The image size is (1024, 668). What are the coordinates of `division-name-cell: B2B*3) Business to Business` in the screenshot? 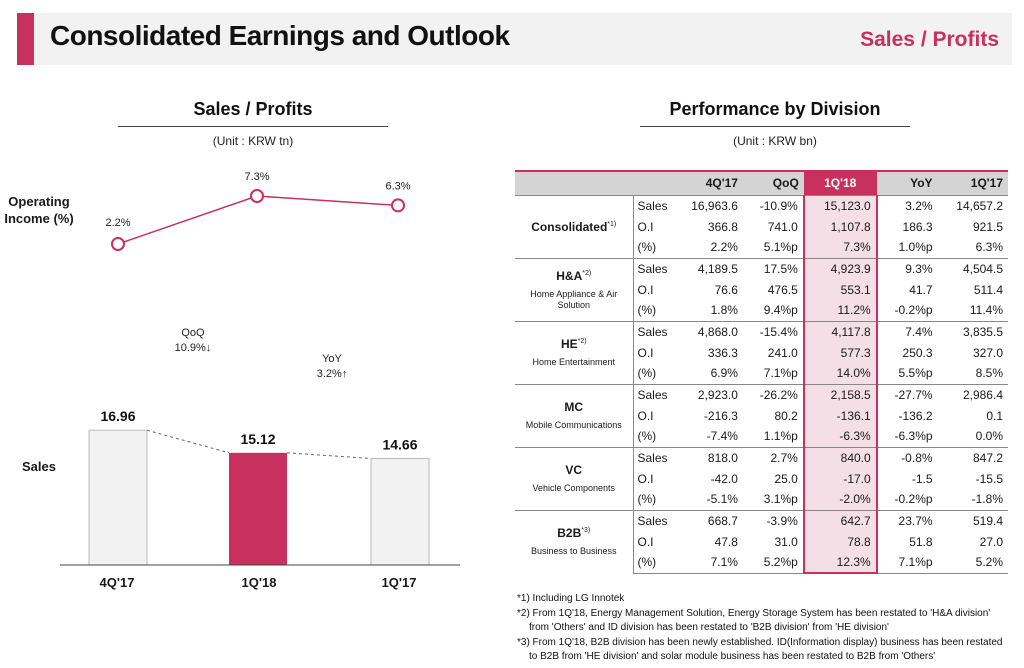 It's located at (574, 541).